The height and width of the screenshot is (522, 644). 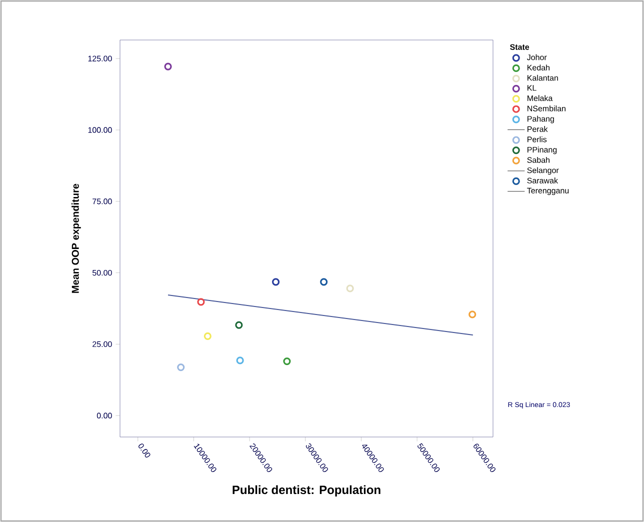 I want to click on legend-label: Pahang, so click(x=541, y=120).